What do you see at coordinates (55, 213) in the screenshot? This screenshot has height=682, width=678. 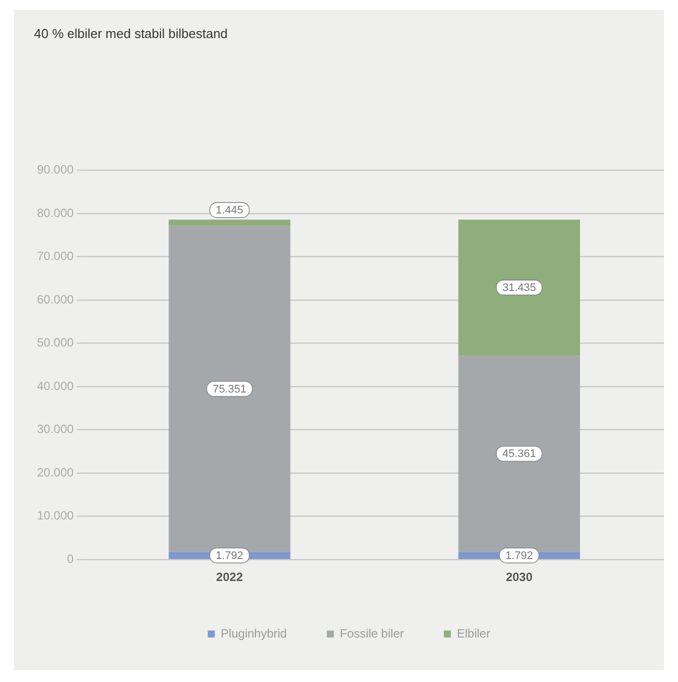 I see `y-tick-label: 80.000` at bounding box center [55, 213].